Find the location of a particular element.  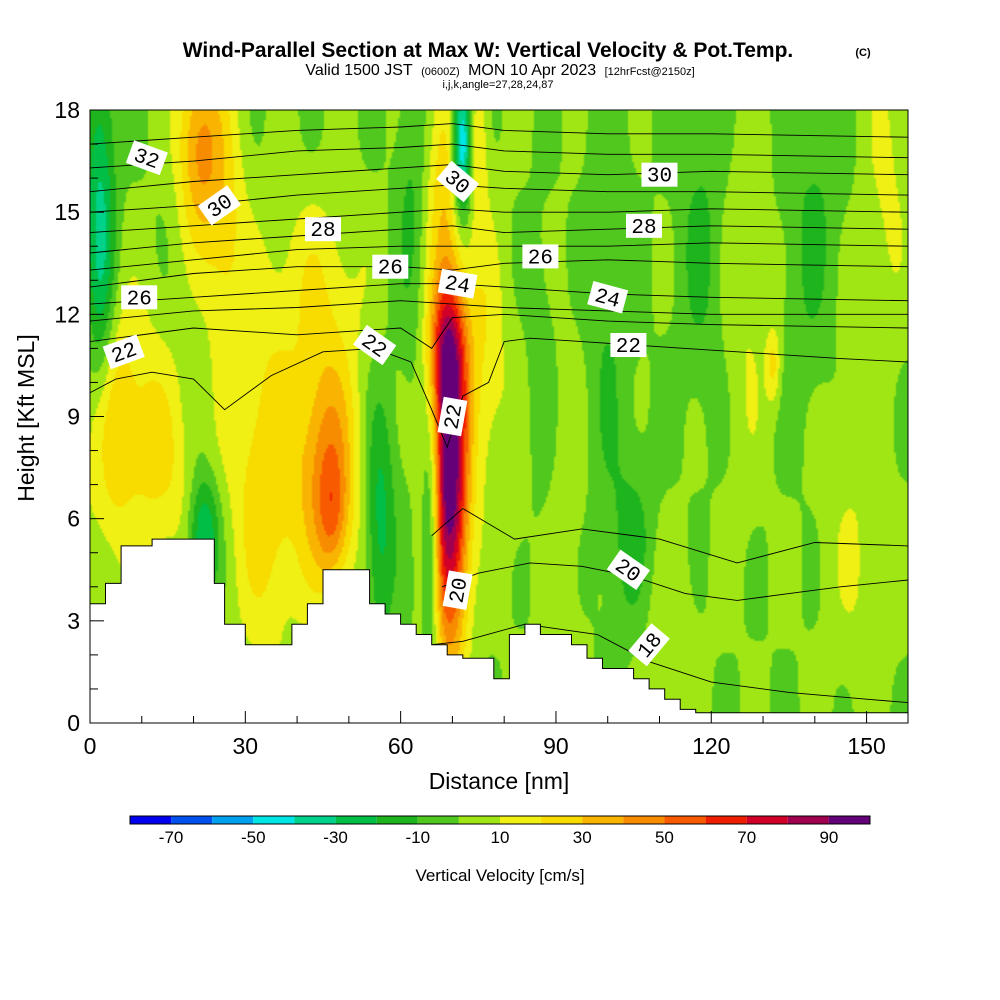

colorbar-tick-label: -10 is located at coordinates (418, 837).